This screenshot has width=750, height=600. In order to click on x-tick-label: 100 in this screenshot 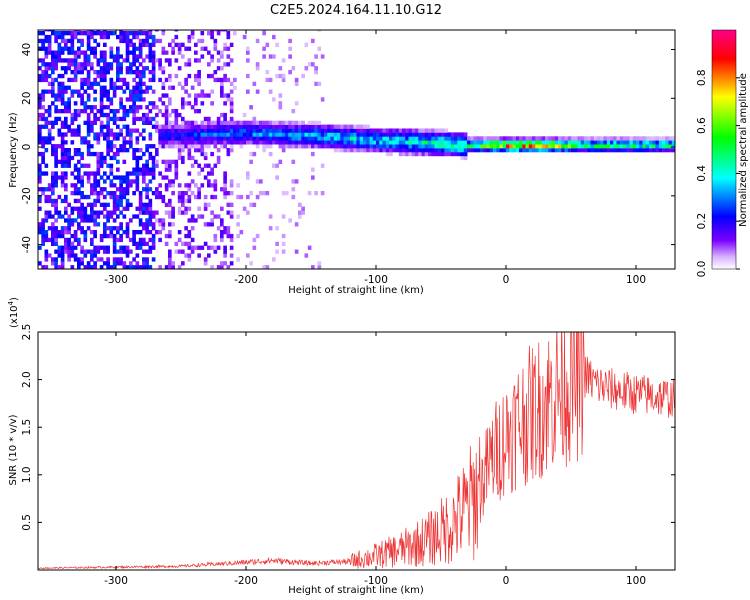, I will do `click(636, 581)`.